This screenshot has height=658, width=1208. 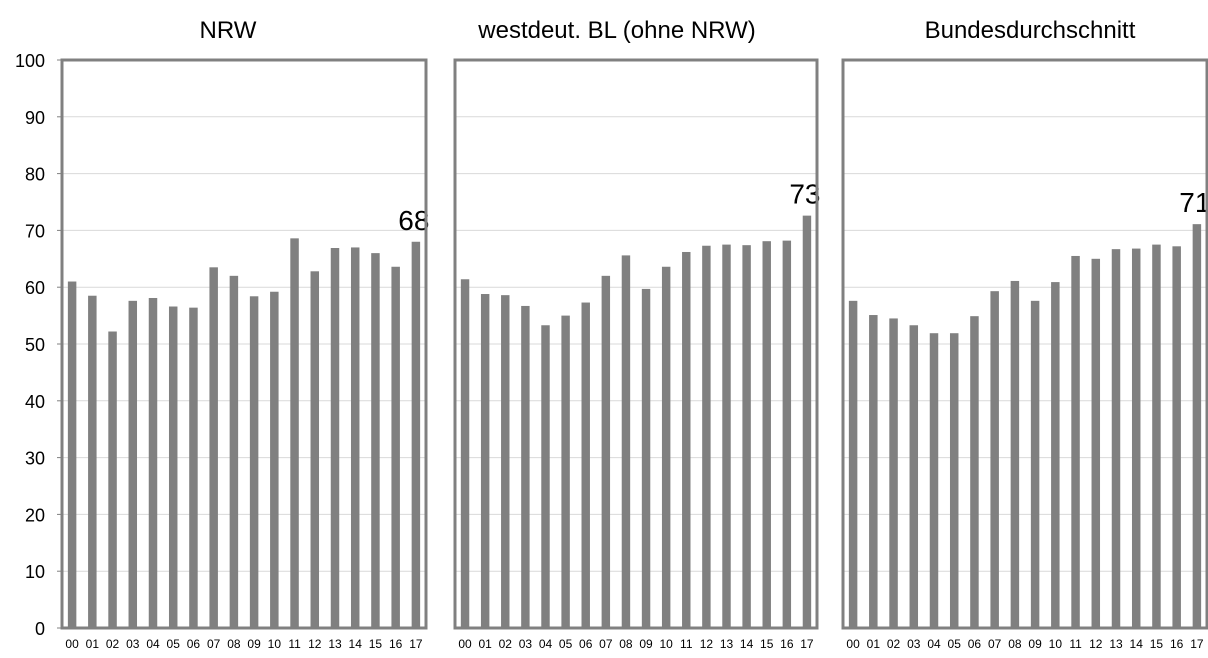 What do you see at coordinates (413, 220) in the screenshot?
I see `data-label: 68` at bounding box center [413, 220].